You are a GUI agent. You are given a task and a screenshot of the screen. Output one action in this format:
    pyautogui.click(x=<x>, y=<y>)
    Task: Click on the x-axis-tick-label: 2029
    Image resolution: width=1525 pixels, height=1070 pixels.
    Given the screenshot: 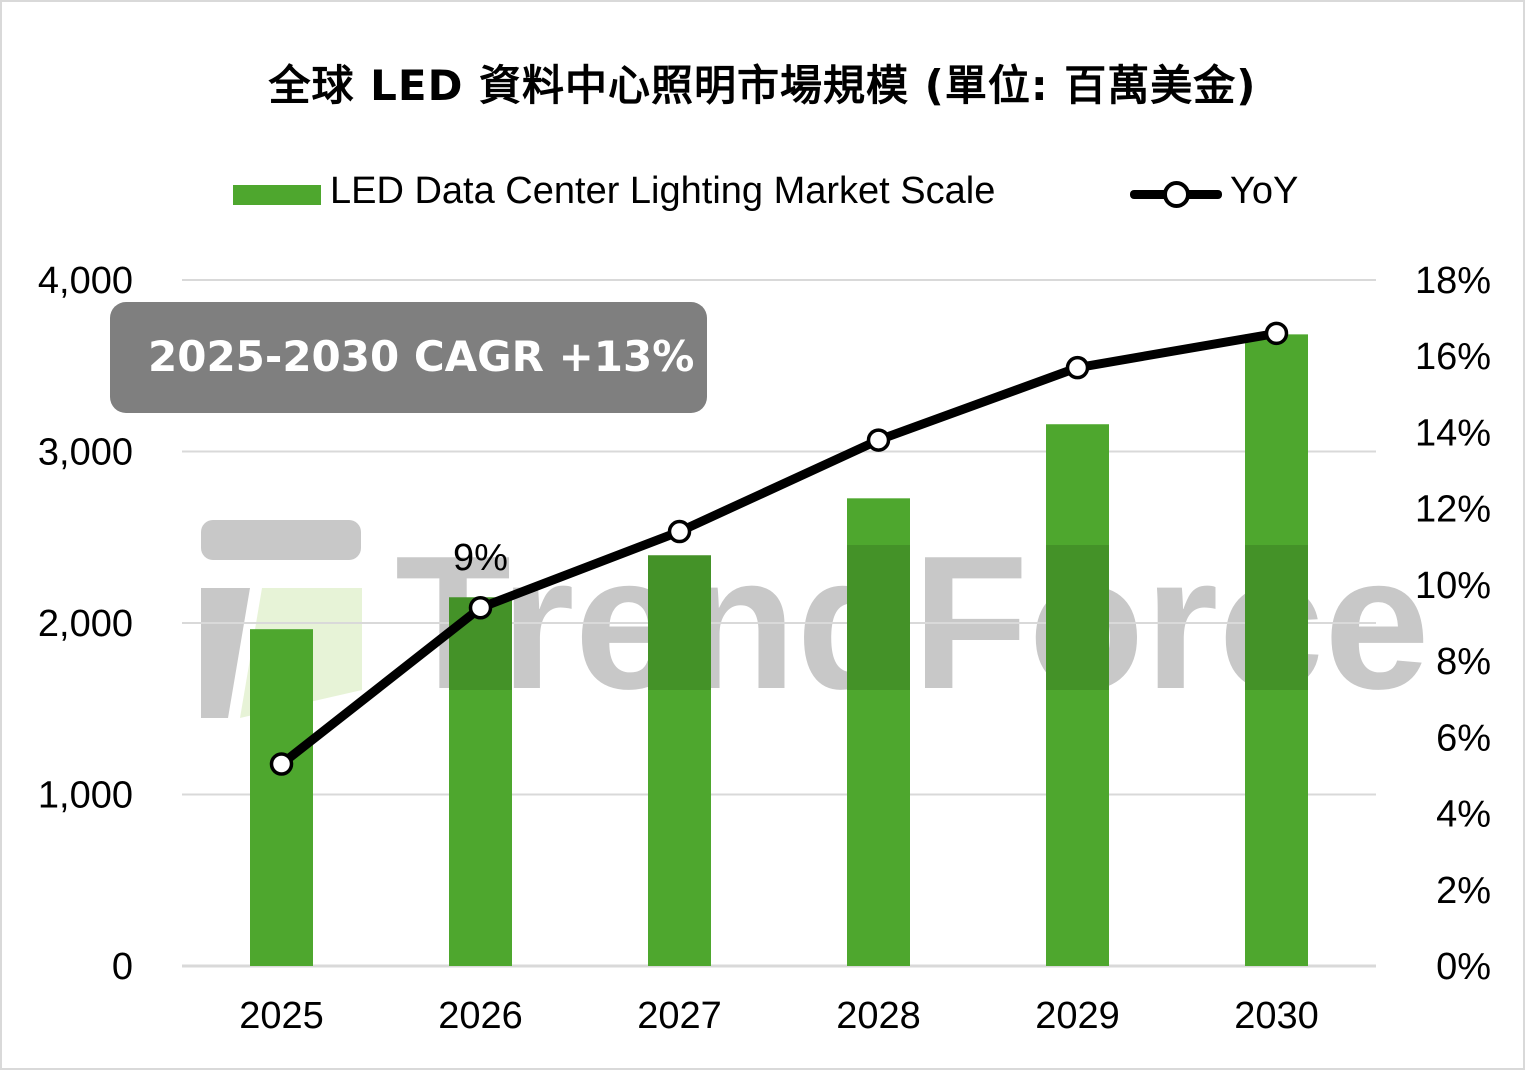 What is the action you would take?
    pyautogui.click(x=1077, y=1016)
    